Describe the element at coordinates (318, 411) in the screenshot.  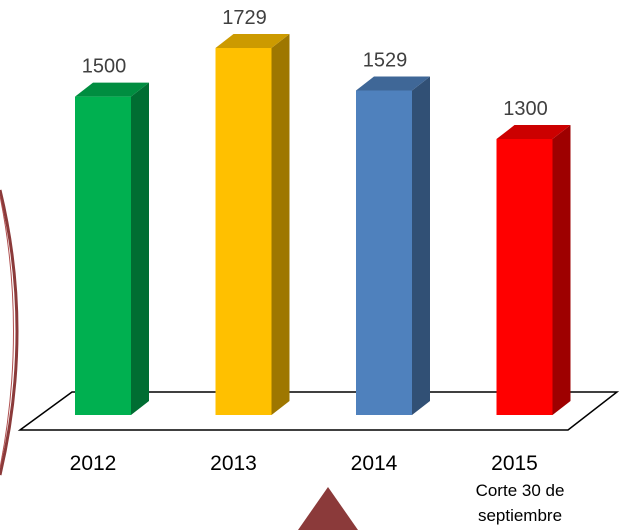
I see `floor` at that location.